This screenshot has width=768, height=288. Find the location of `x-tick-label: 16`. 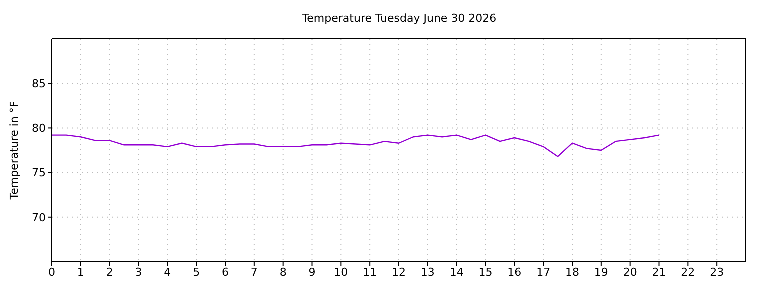

x-tick-label: 16 is located at coordinates (515, 272).